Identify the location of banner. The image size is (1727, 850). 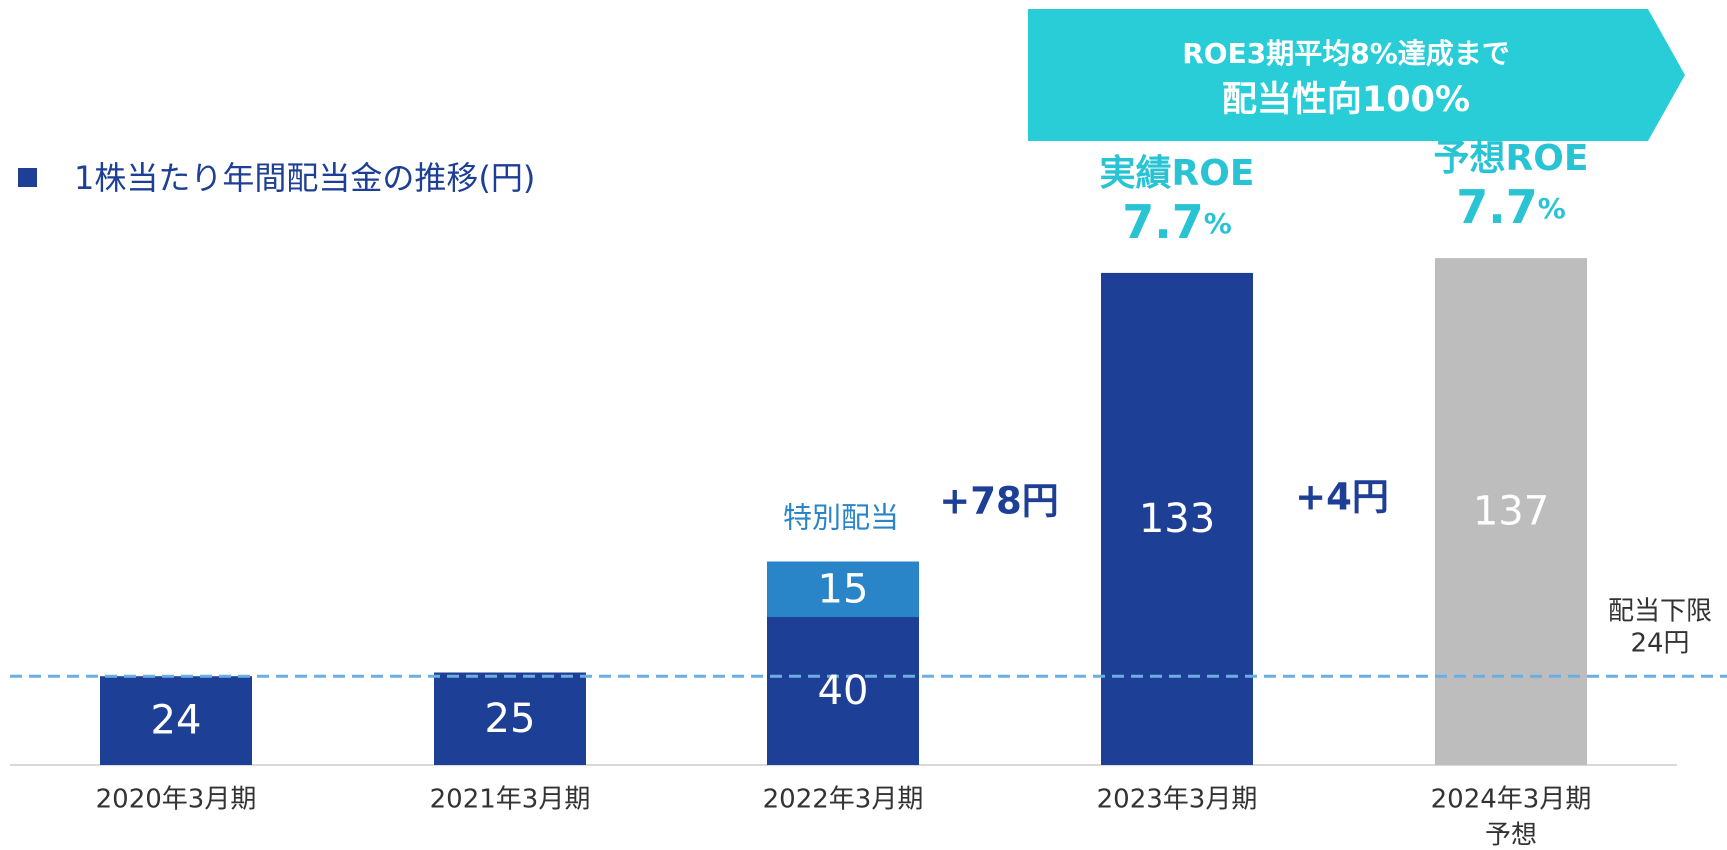
(1356, 75).